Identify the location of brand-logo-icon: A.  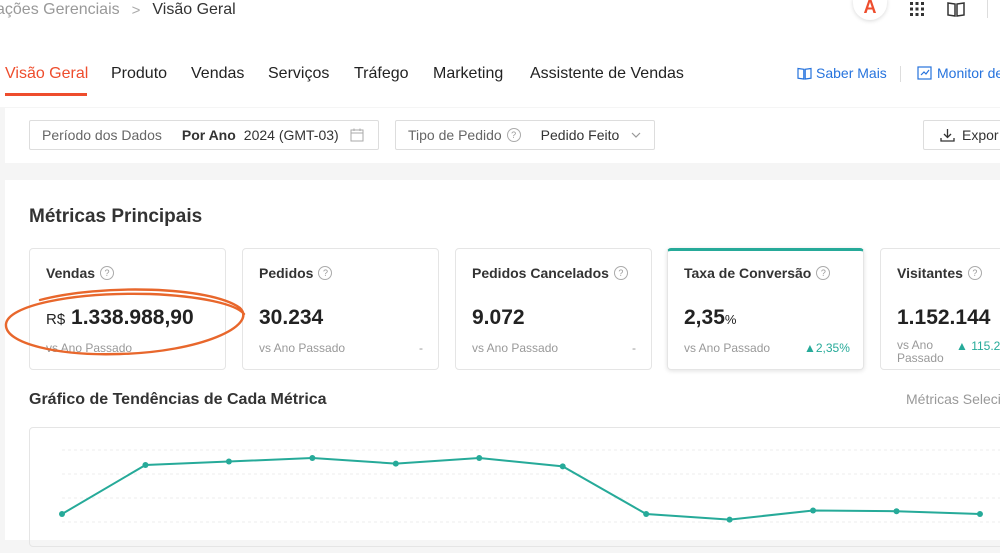
(870, 10).